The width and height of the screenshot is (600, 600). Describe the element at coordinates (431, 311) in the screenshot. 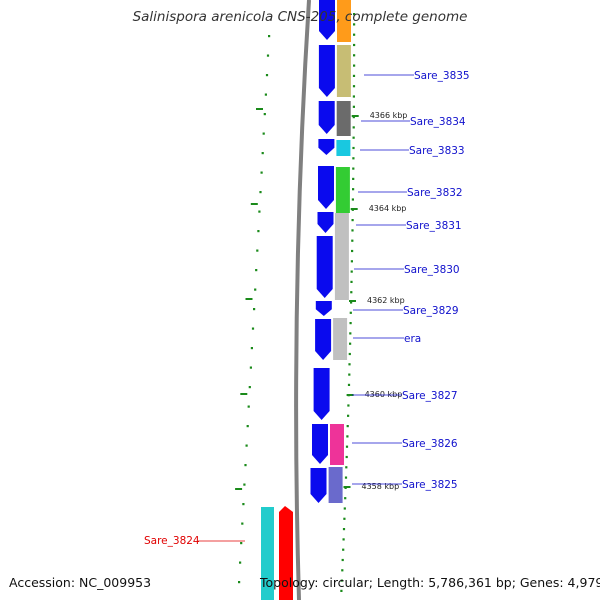

I see `gene-label: Sare_3829` at that location.